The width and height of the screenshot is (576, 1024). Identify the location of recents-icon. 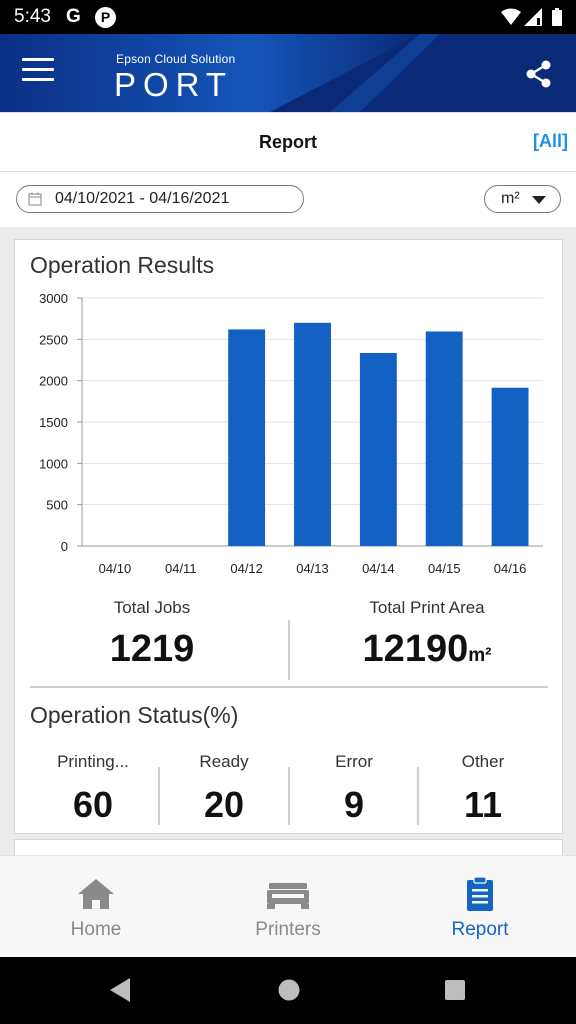
(455, 990).